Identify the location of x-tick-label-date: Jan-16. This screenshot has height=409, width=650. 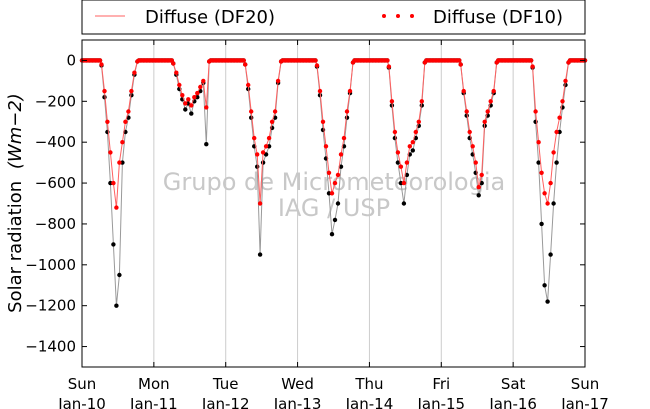
(512, 402).